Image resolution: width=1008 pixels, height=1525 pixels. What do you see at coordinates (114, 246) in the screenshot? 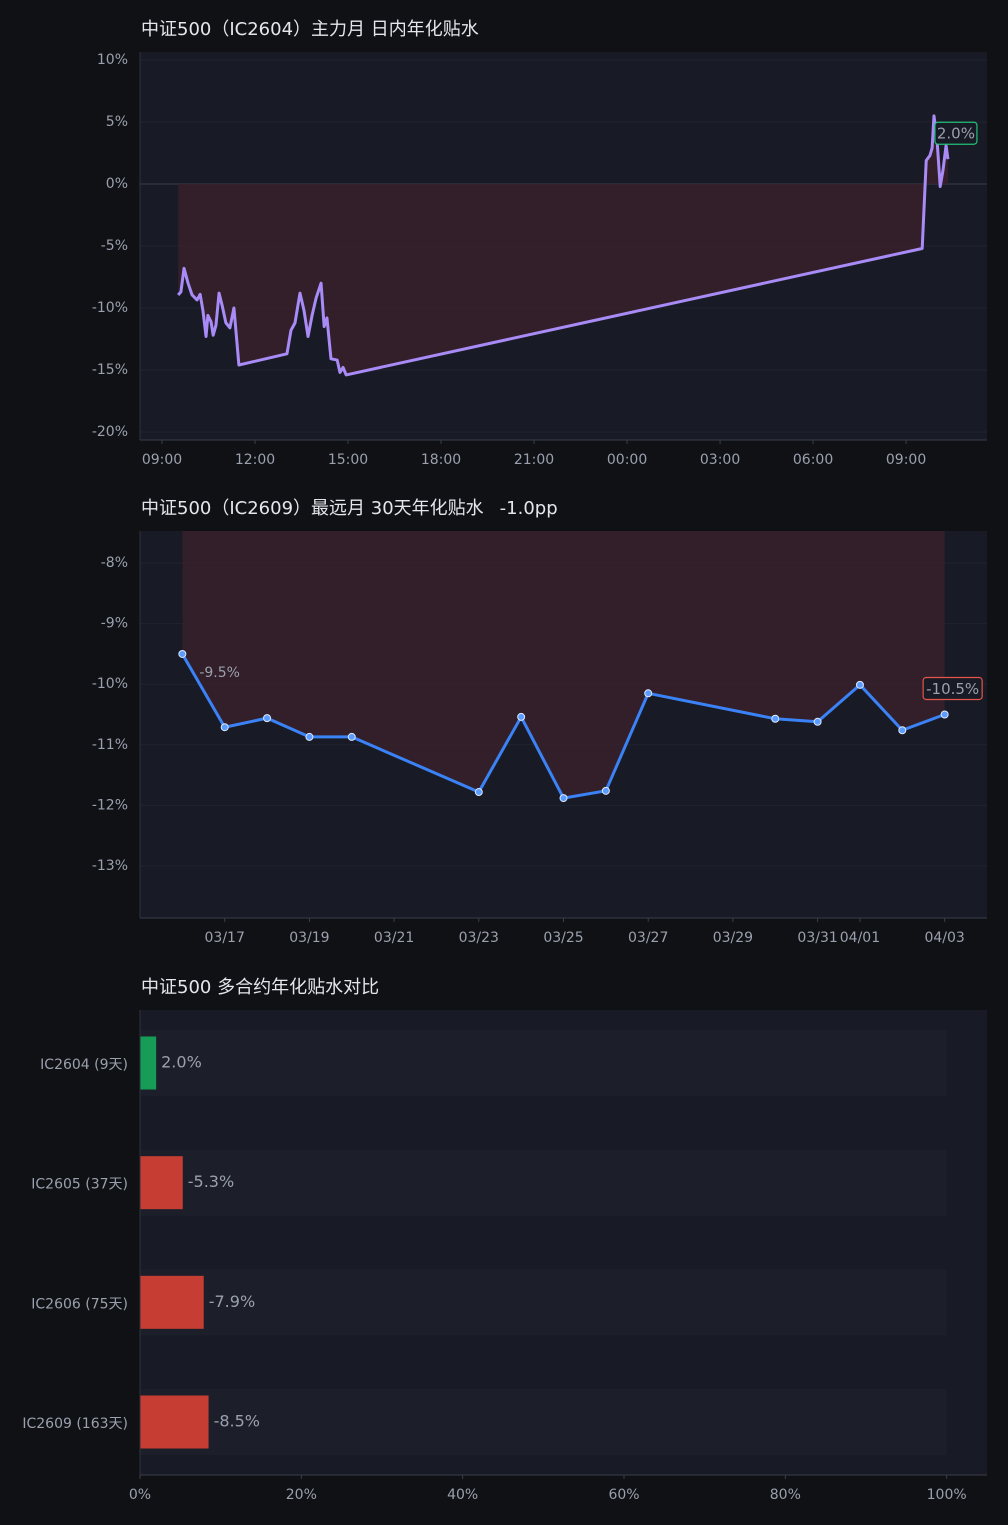
I see `y-tick-label: -5%` at bounding box center [114, 246].